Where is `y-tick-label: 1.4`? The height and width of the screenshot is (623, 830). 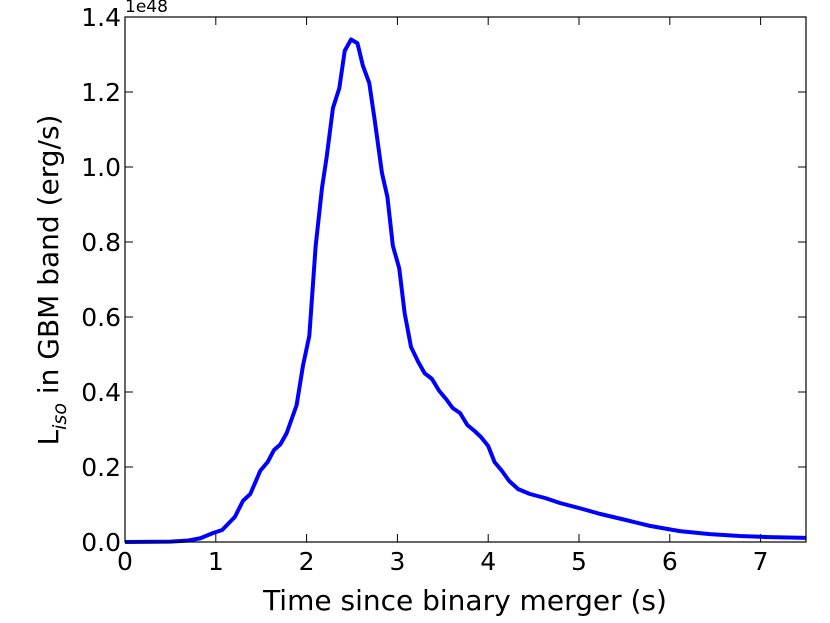 y-tick-label: 1.4 is located at coordinates (101, 17).